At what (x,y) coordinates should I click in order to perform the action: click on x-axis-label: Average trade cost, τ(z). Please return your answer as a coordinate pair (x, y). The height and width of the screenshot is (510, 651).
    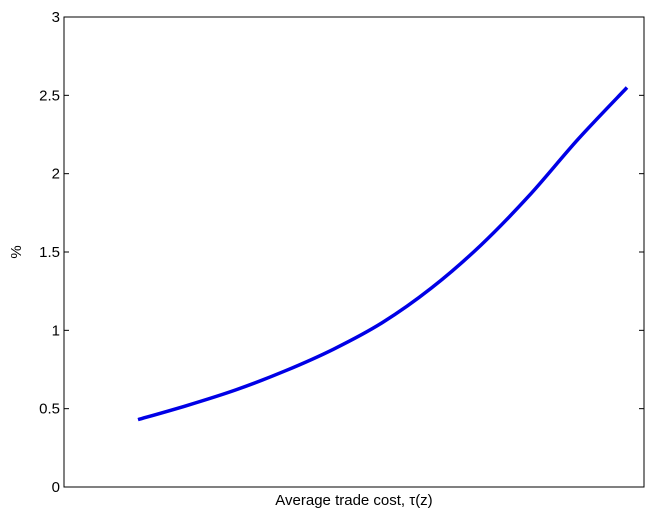
    Looking at the image, I should click on (353, 500).